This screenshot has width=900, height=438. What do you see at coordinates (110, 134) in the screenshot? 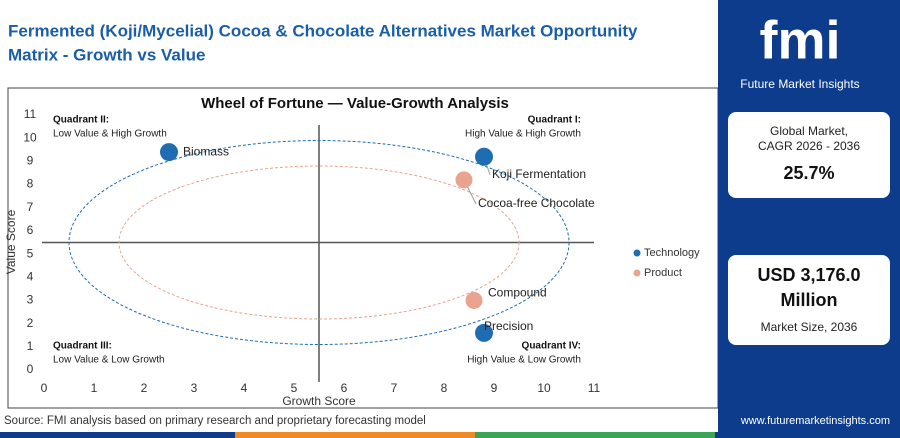
I see `quadrant-subtitle: Low Value & High Growth` at bounding box center [110, 134].